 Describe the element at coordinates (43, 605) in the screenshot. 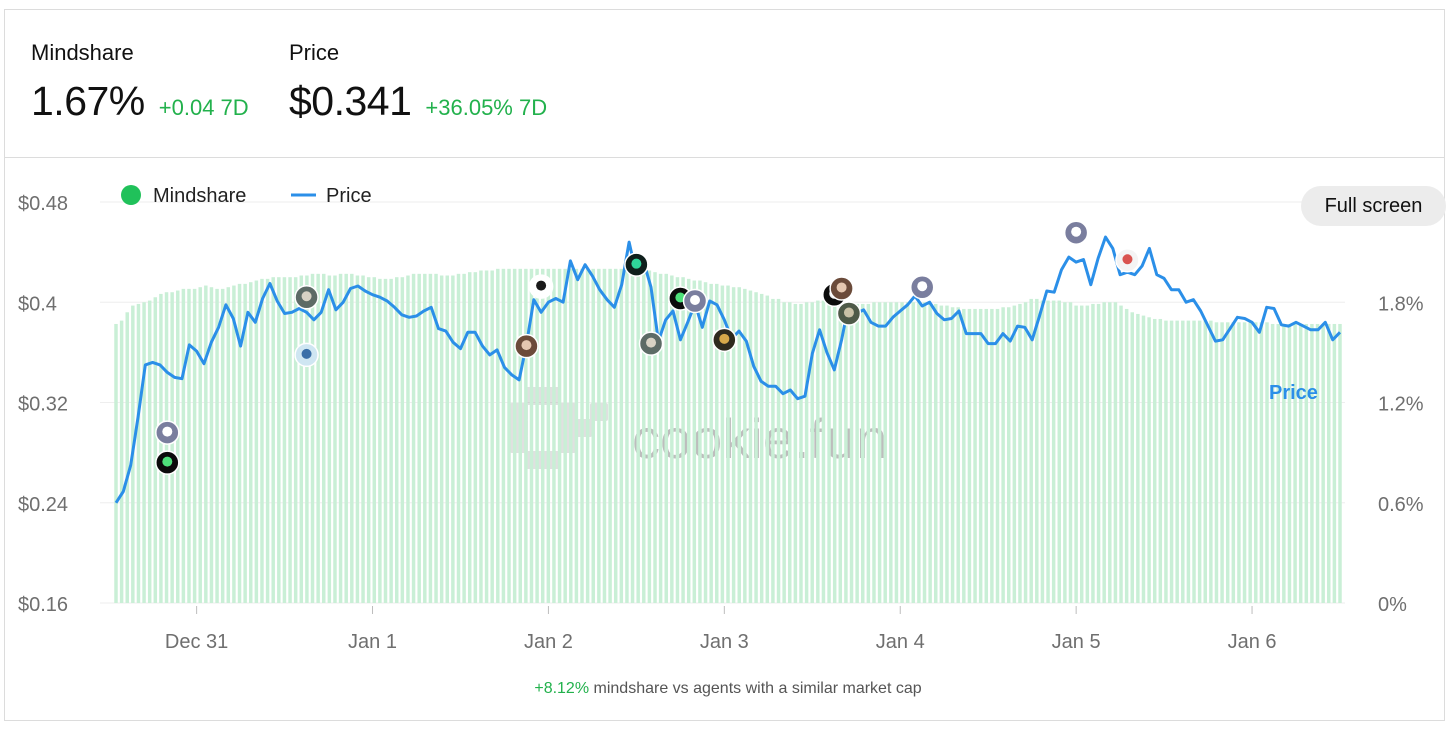

I see `left-axis-tick-label: $0.16` at that location.